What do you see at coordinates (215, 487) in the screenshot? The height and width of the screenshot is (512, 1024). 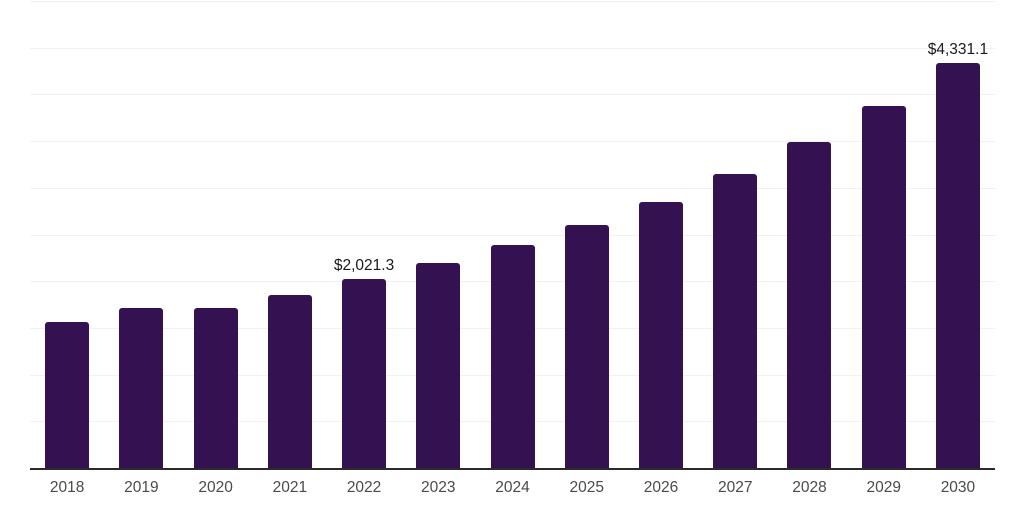 I see `x-tick-label-2020: 2020` at bounding box center [215, 487].